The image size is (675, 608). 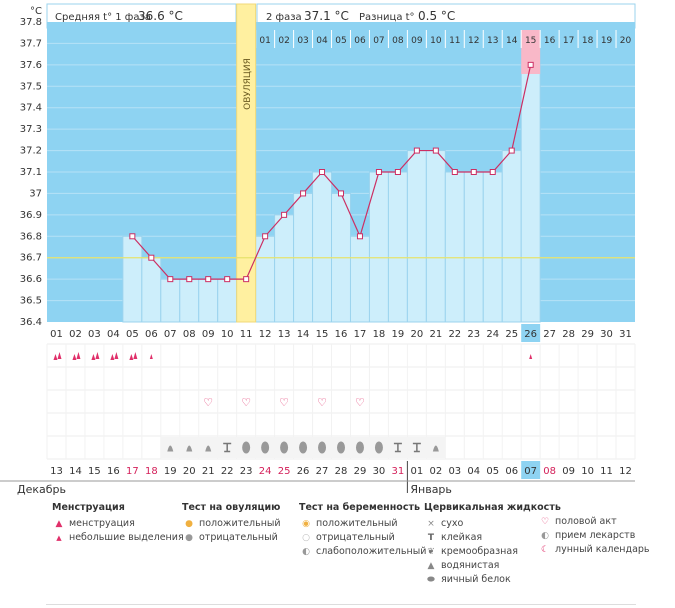 I want to click on date-label: 30, so click(x=379, y=471).